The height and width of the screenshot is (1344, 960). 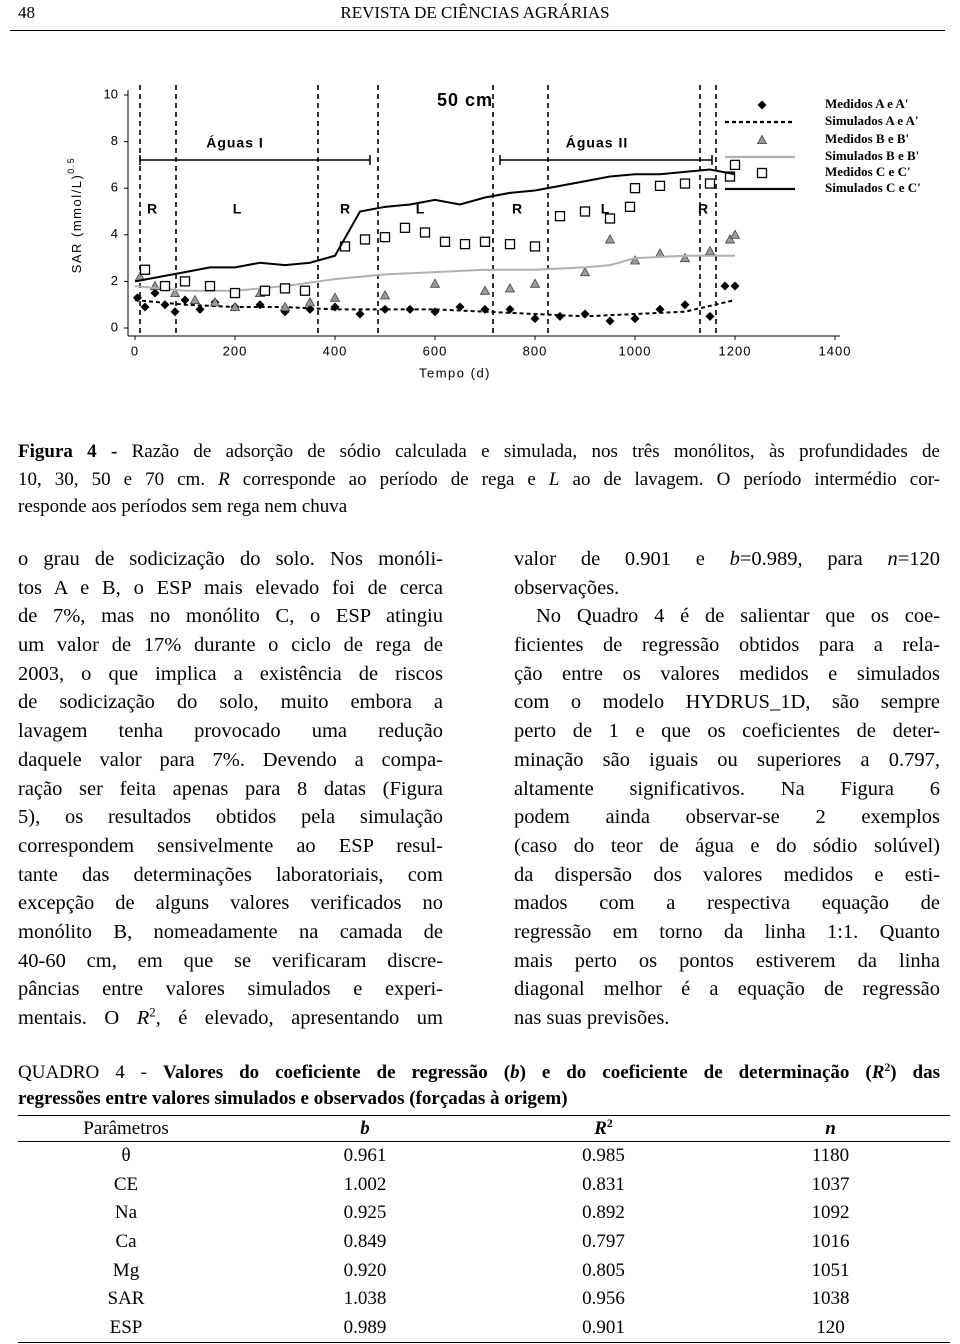 I want to click on text-line: altamente significativos. Na Figura 6, so click(x=727, y=789).